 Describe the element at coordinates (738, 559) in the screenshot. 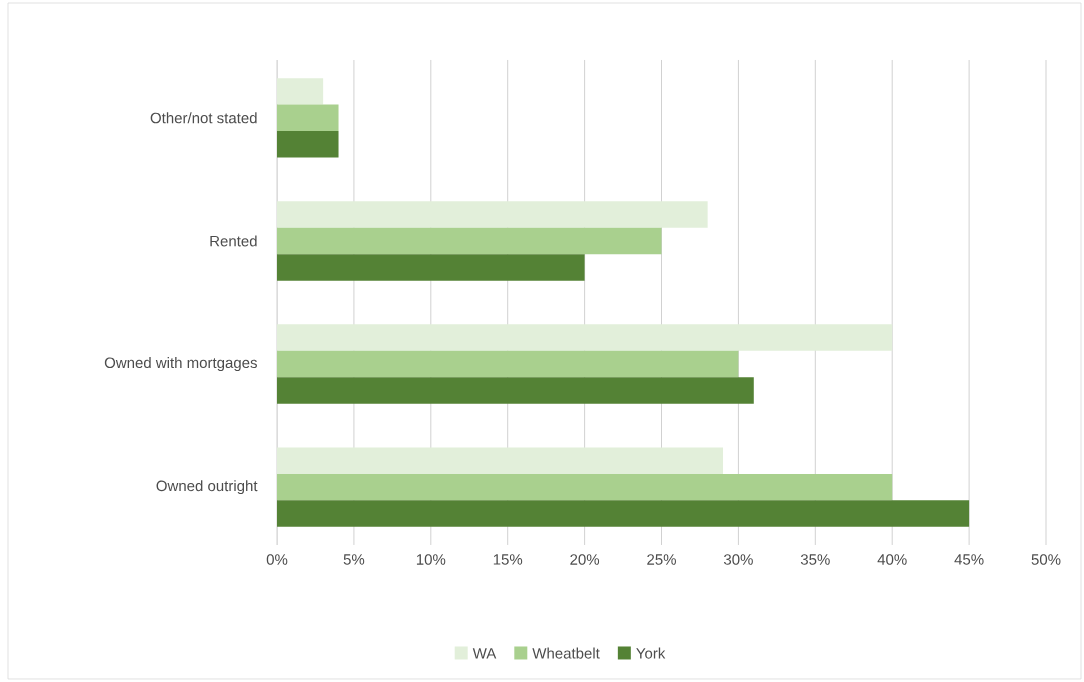

I see `x-tick-label: 30%` at that location.